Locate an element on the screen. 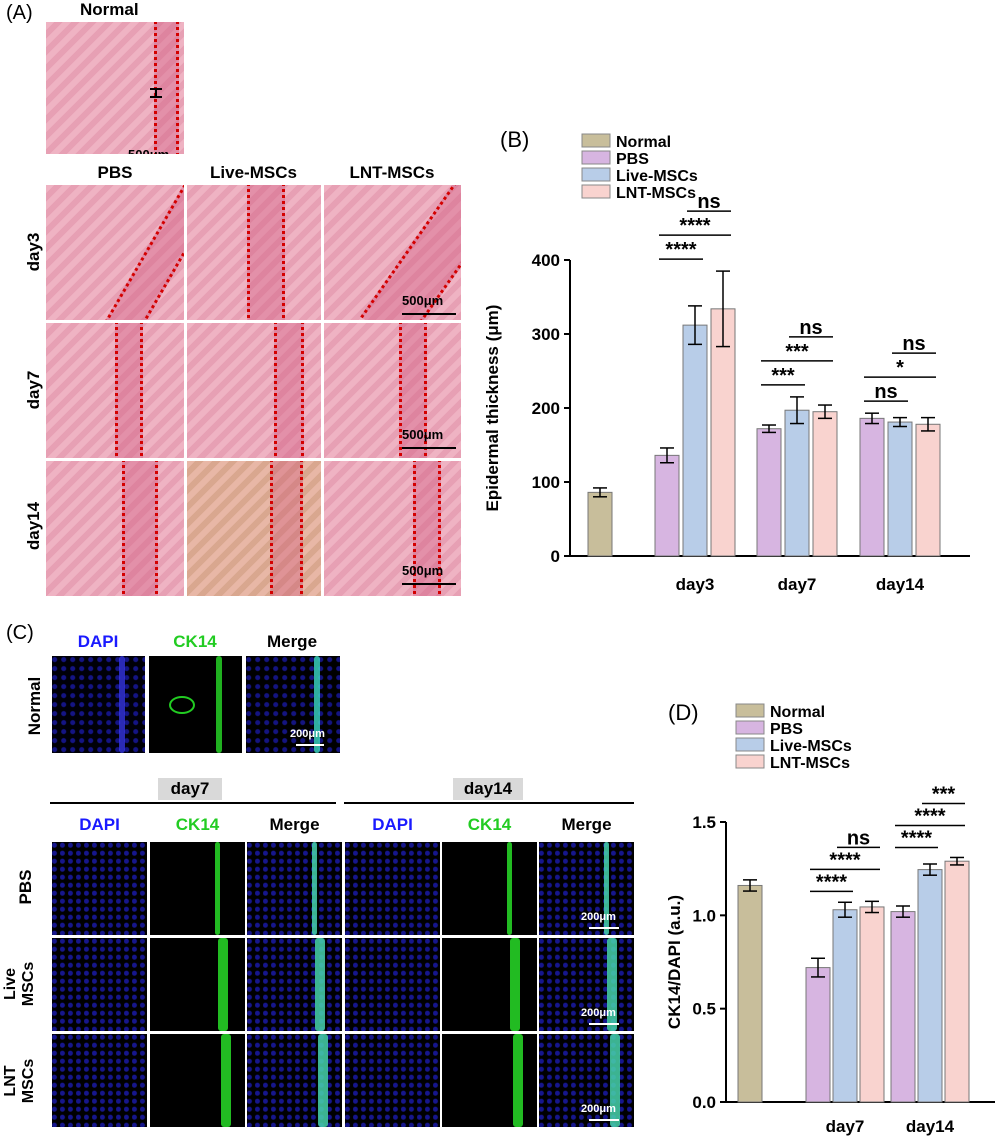 The width and height of the screenshot is (1003, 1140). if-image-pbs-day14-dapi is located at coordinates (392, 888).